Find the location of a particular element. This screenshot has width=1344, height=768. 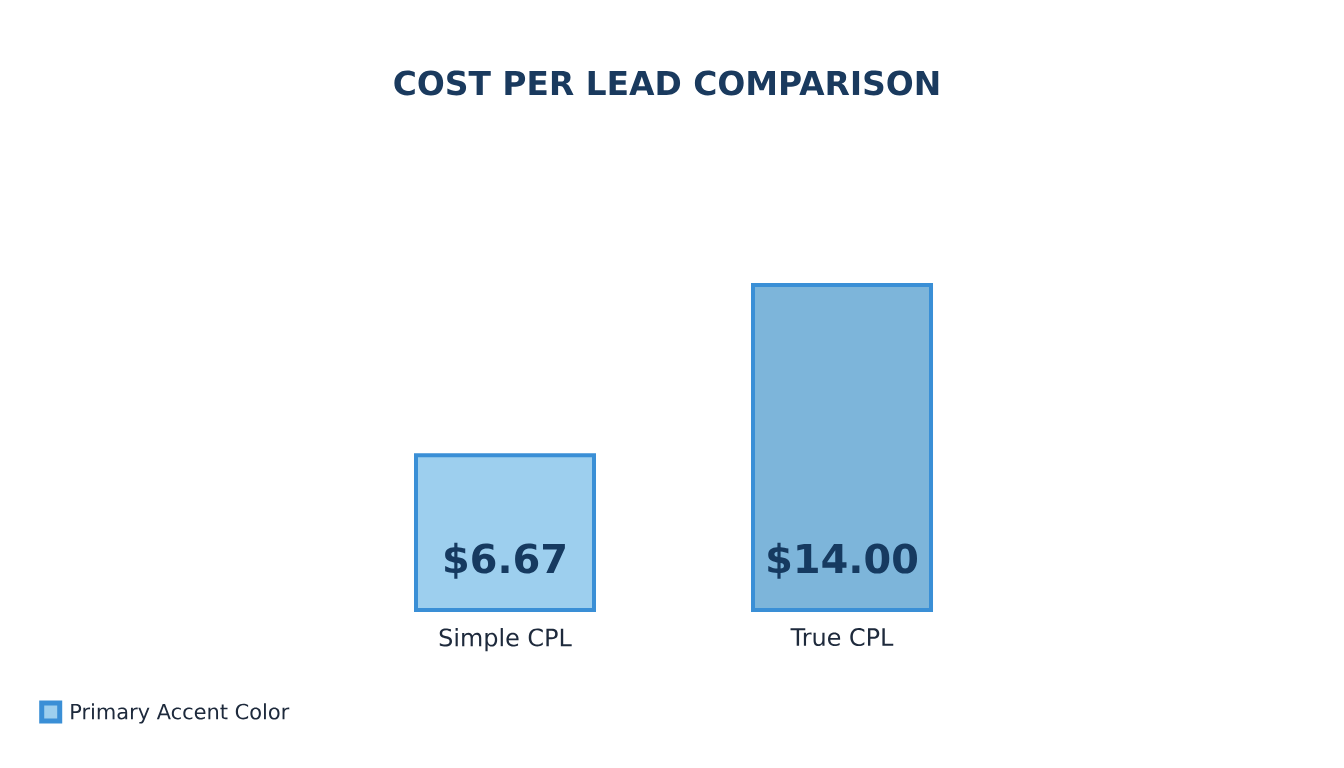

chart-title: COST PER LEAD COMPARISON is located at coordinates (666, 83).